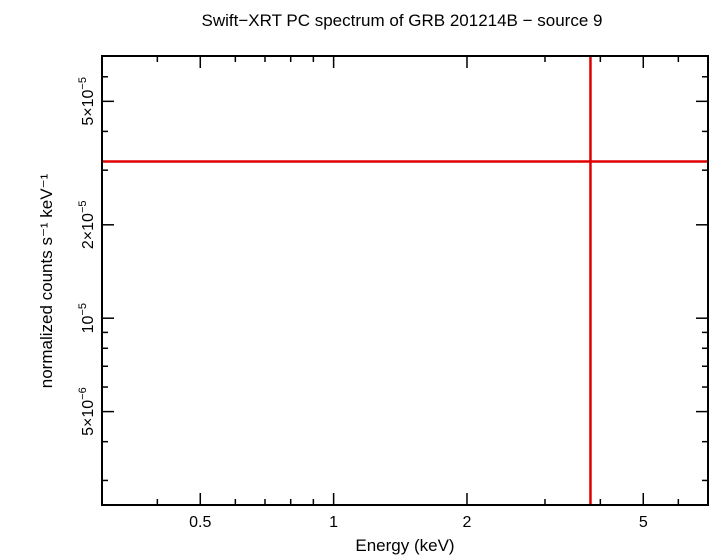 Image resolution: width=710 pixels, height=556 pixels. What do you see at coordinates (333, 522) in the screenshot?
I see `x-tick-label: 1` at bounding box center [333, 522].